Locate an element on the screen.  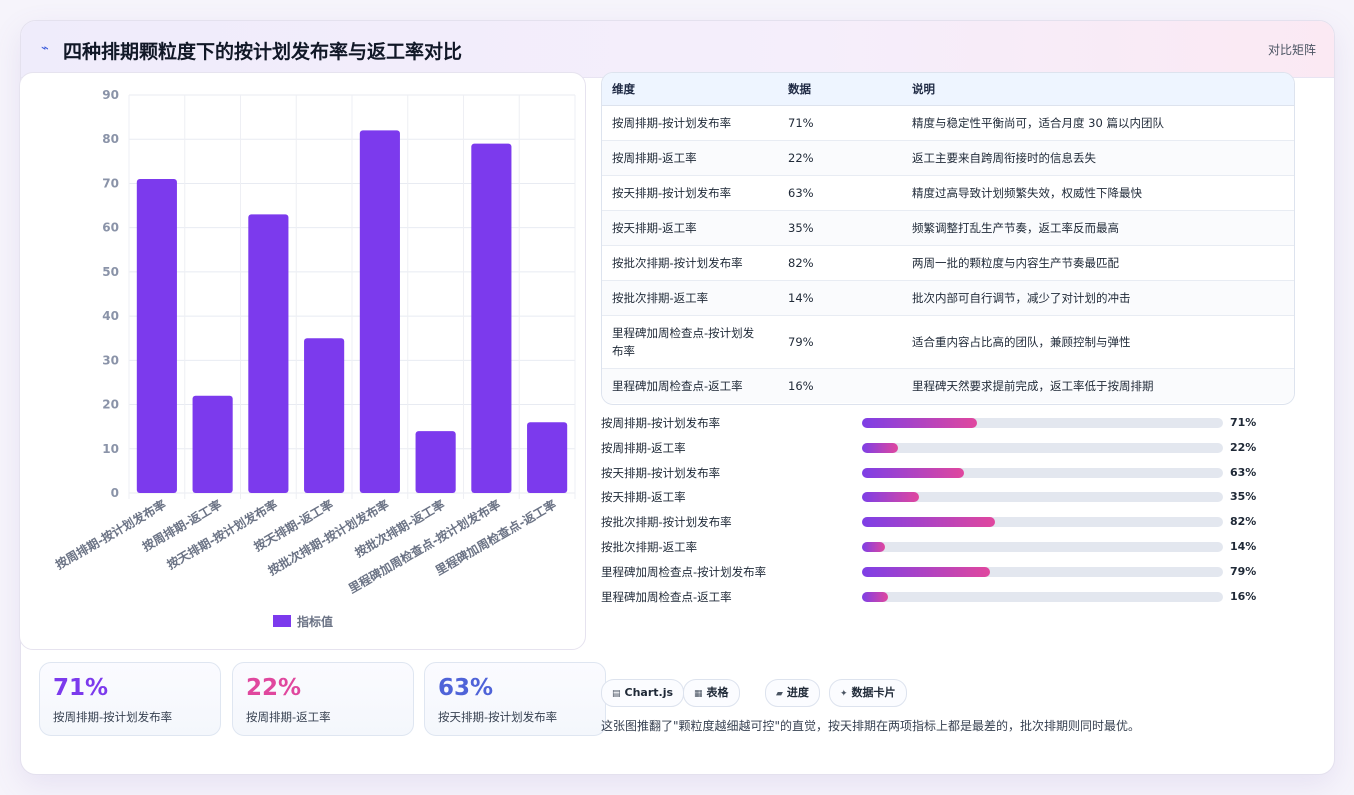
table-cell-description: 适合重内容占比高的团队，兼顾控制与弹性 is located at coordinates (1098, 342).